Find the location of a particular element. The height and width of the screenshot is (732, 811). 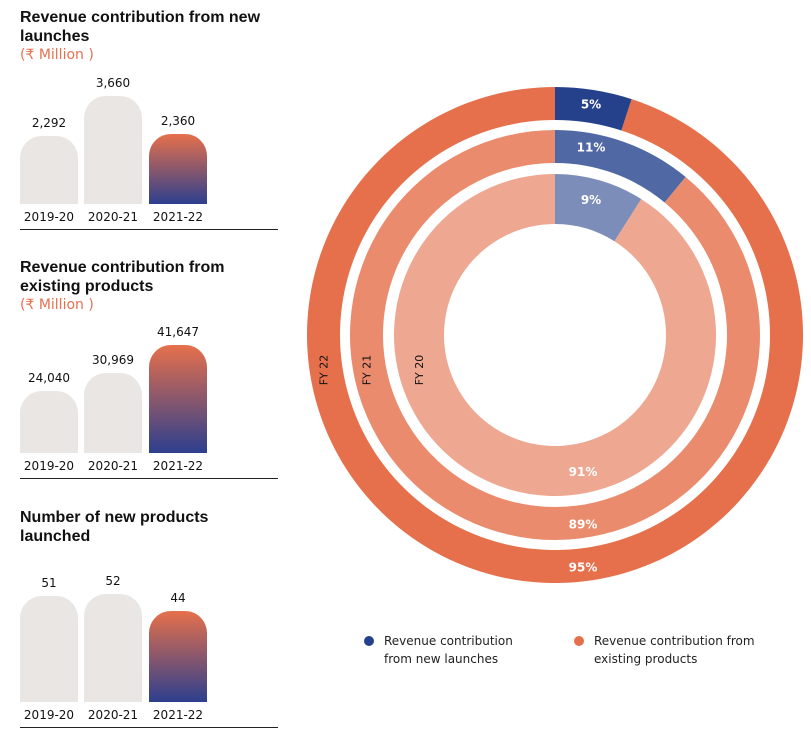

data-label: 41,647 is located at coordinates (178, 332).